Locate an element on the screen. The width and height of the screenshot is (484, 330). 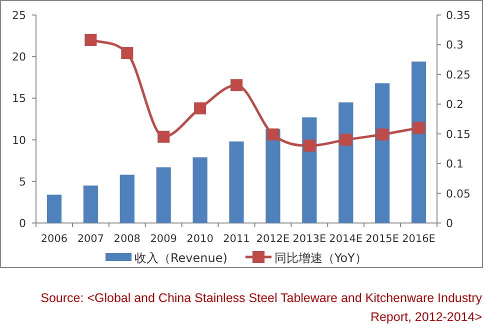
source-note: Source: <Global and China Stainless Steel Tableware and Kitchenware Industry Report, 2012-2014> is located at coordinates (261, 308).